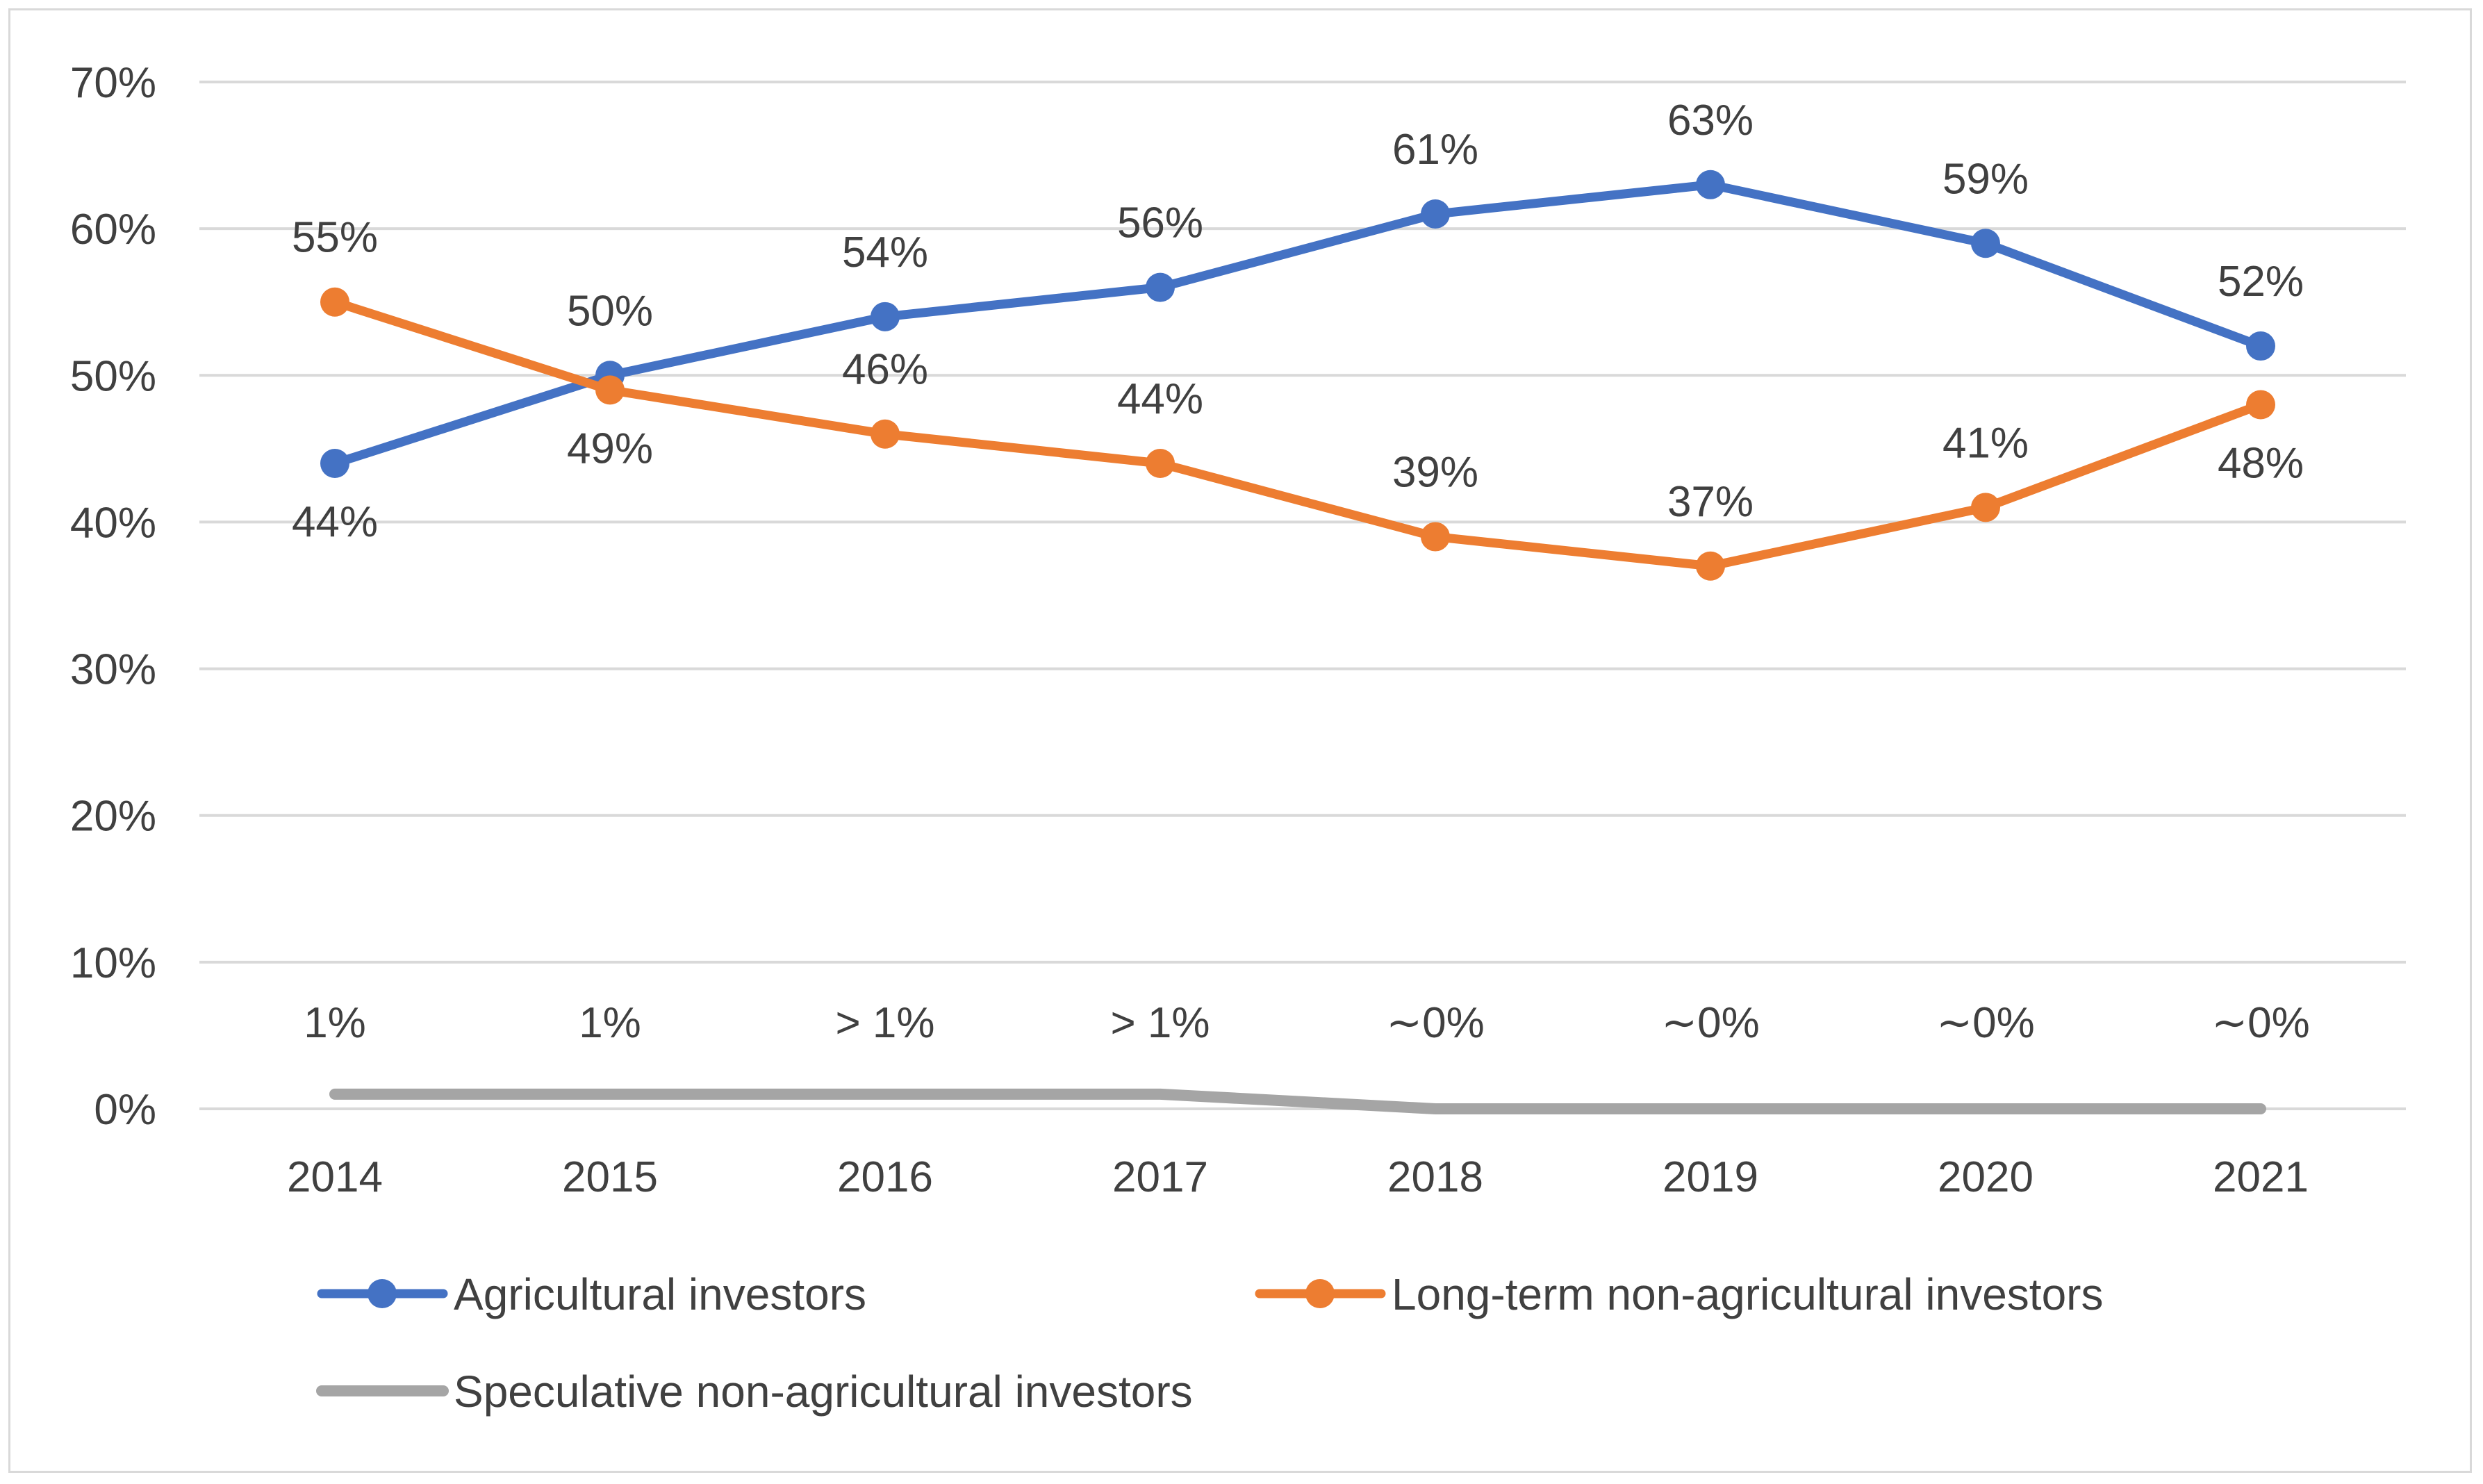 This screenshot has width=2483, height=1484. What do you see at coordinates (885, 370) in the screenshot?
I see `long-term-non-agricultural-investors-label-2016: 46%` at bounding box center [885, 370].